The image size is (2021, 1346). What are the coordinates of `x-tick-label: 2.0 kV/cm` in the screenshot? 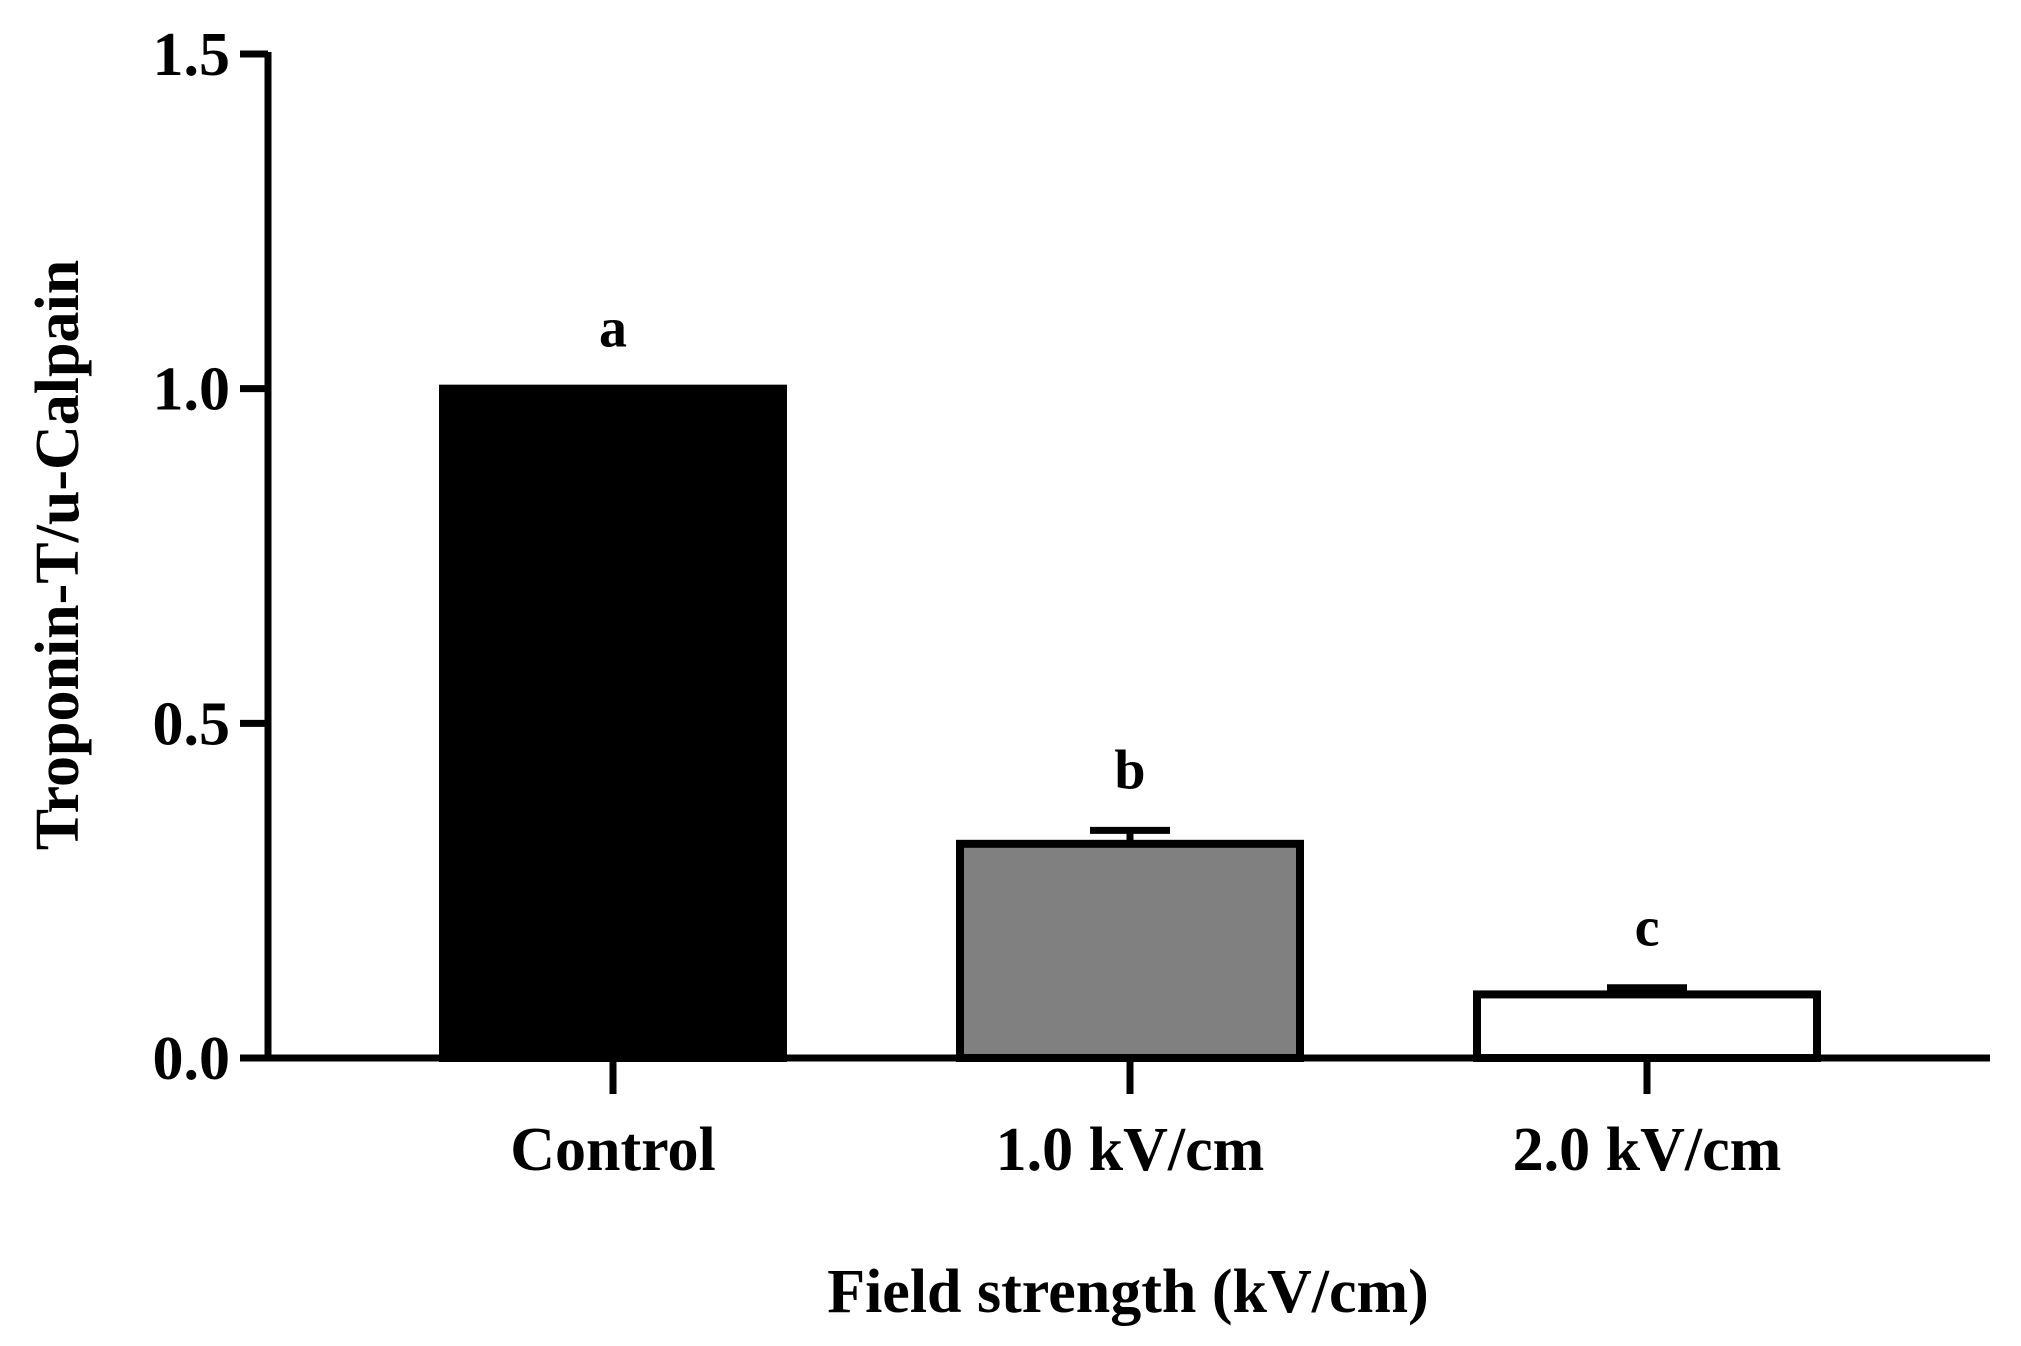 It's located at (1647, 1150).